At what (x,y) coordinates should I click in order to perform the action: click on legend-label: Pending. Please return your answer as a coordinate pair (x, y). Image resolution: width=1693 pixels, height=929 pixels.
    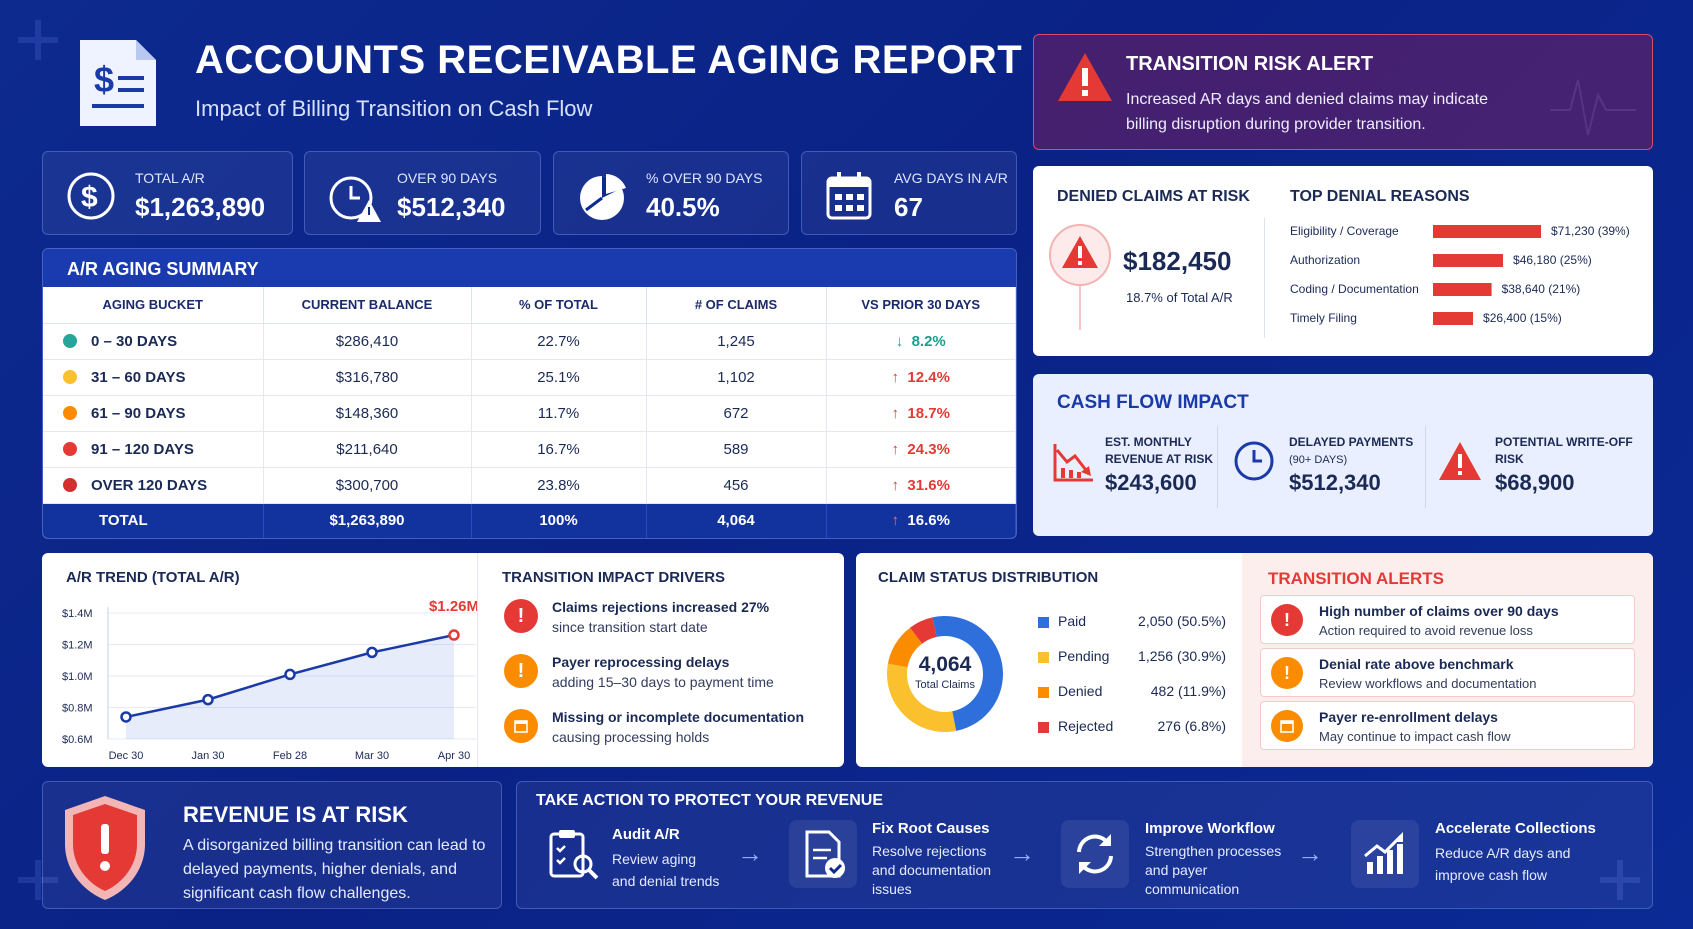
    Looking at the image, I should click on (1084, 656).